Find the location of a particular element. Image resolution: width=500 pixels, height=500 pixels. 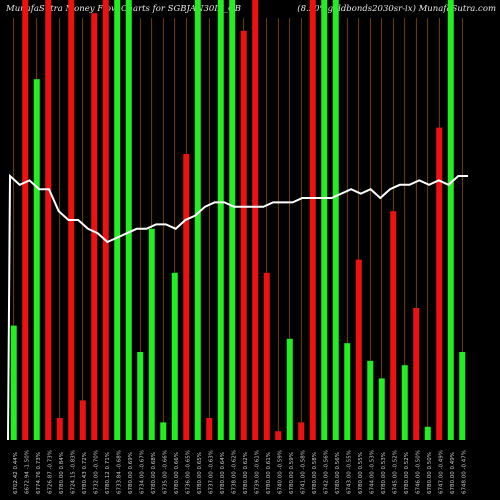

x-tick-label: 6732.00 -0.70% is located at coordinates (96, 472).